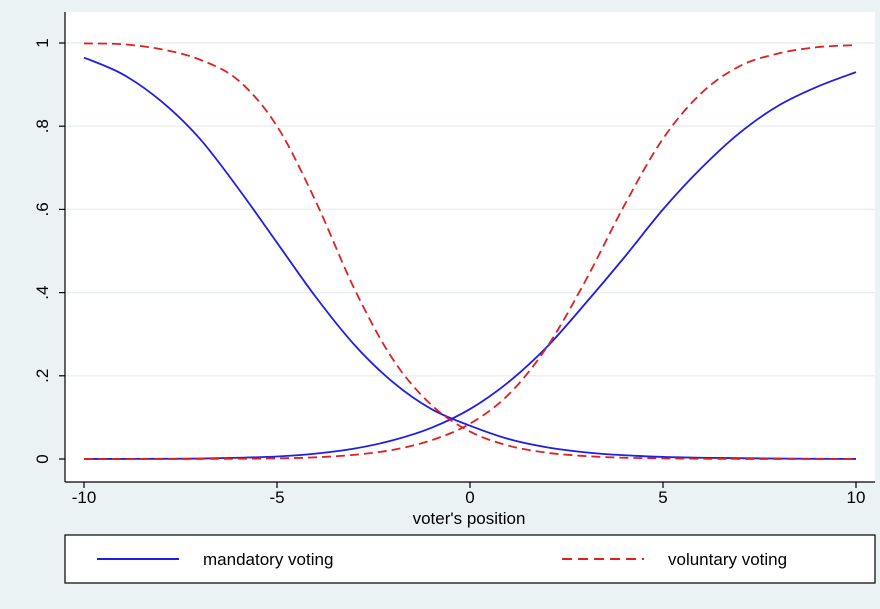  Describe the element at coordinates (268, 559) in the screenshot. I see `legend-label-0: mandatory voting` at that location.